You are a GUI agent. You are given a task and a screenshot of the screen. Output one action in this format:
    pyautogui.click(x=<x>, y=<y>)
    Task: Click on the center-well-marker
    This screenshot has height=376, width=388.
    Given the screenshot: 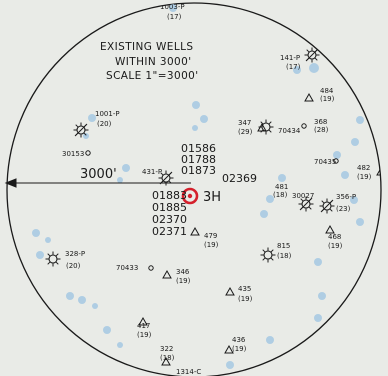 What is the action you would take?
    pyautogui.click(x=190, y=196)
    